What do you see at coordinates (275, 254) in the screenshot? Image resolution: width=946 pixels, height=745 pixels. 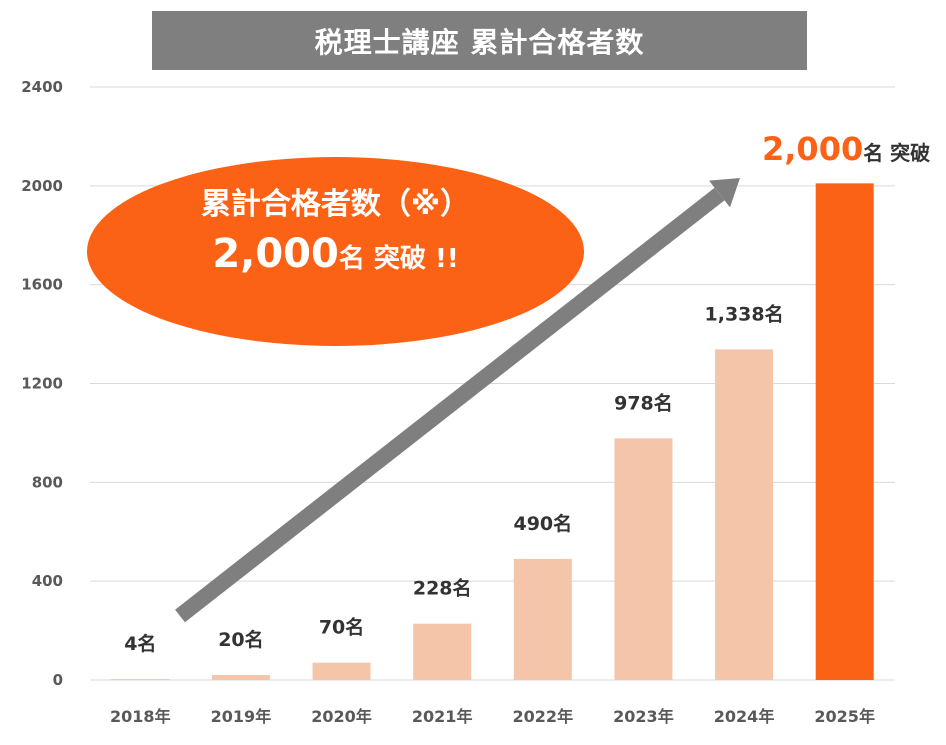 I see `callout-number: 2,000` at bounding box center [275, 254].